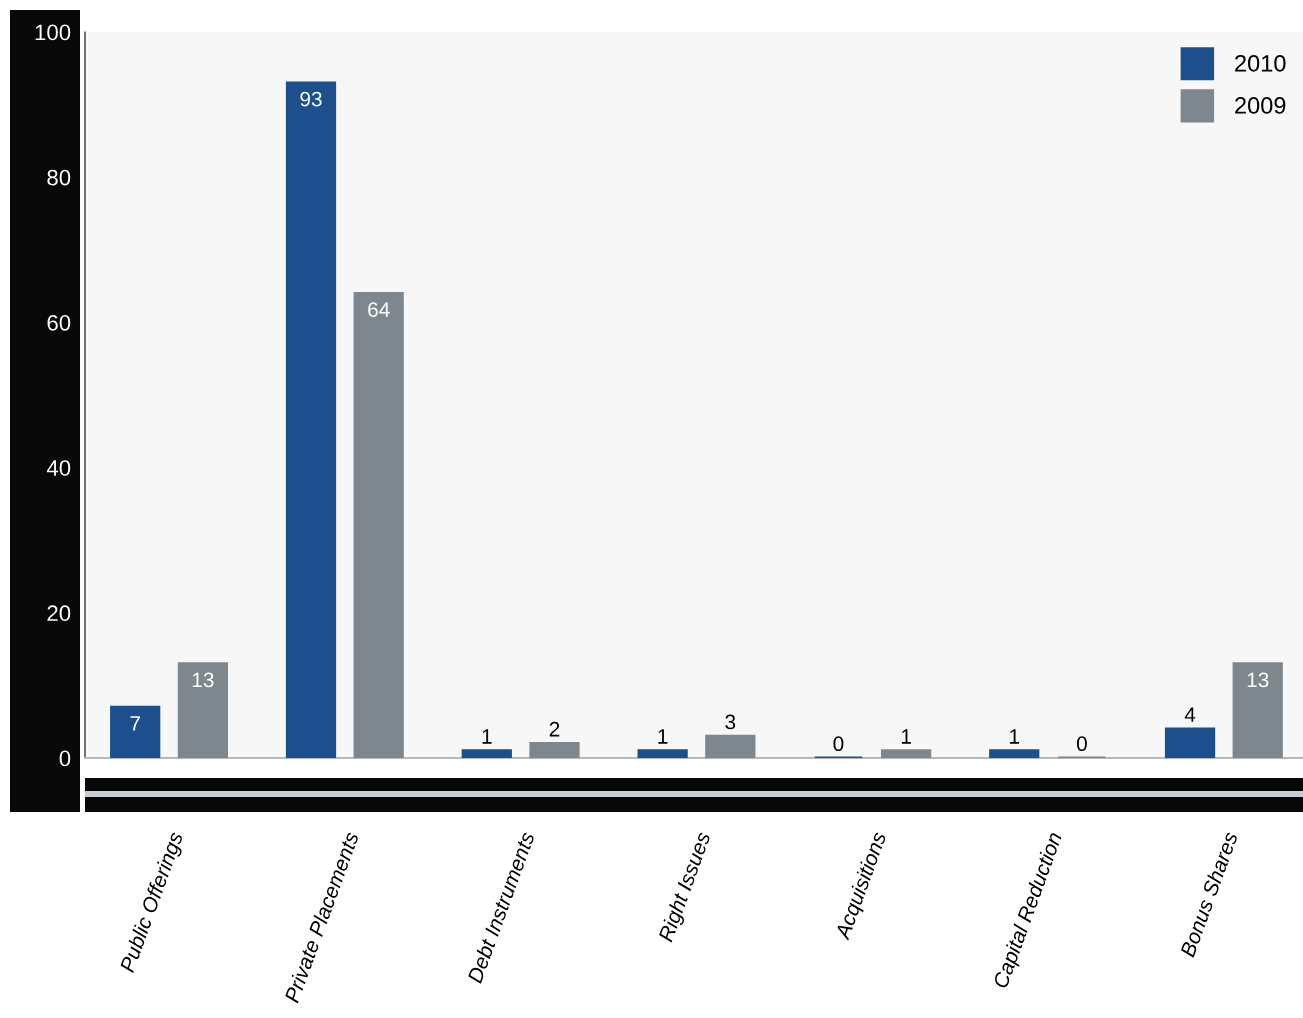 The image size is (1303, 1018). Describe the element at coordinates (65, 758) in the screenshot. I see `y-tick-label: 0` at that location.